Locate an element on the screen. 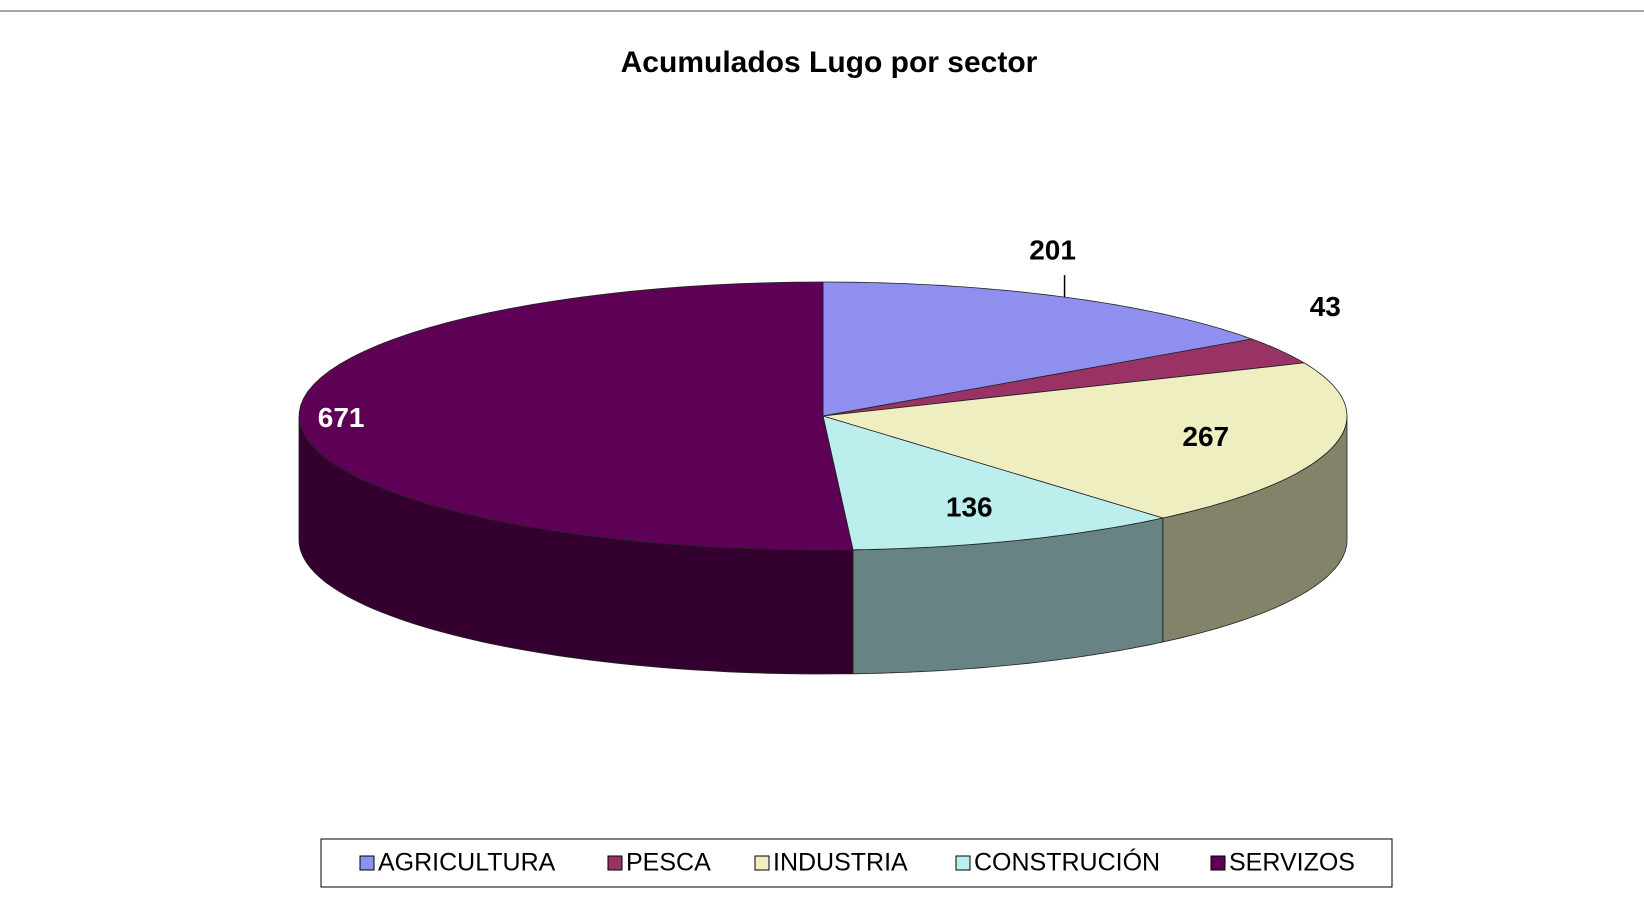 The height and width of the screenshot is (898, 1644). legend-label: SERVIZOS is located at coordinates (1292, 863).